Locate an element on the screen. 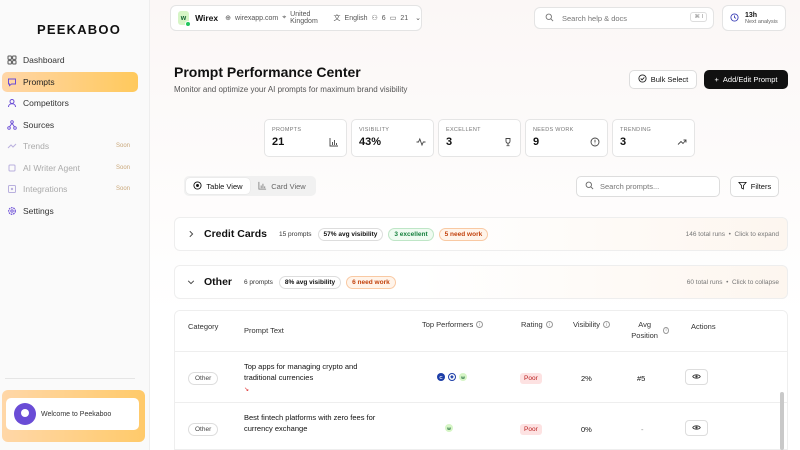  view-toggle: Table View Card View is located at coordinates (250, 186).